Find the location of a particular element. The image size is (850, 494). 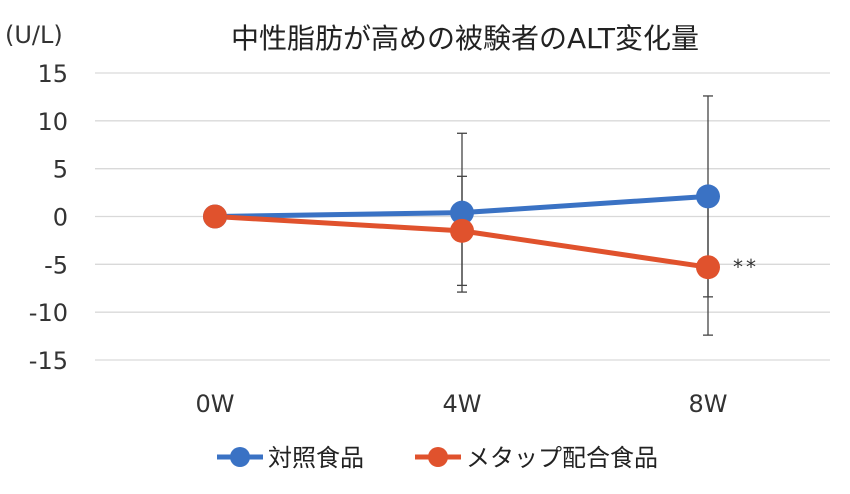

data-points is located at coordinates (461, 232).